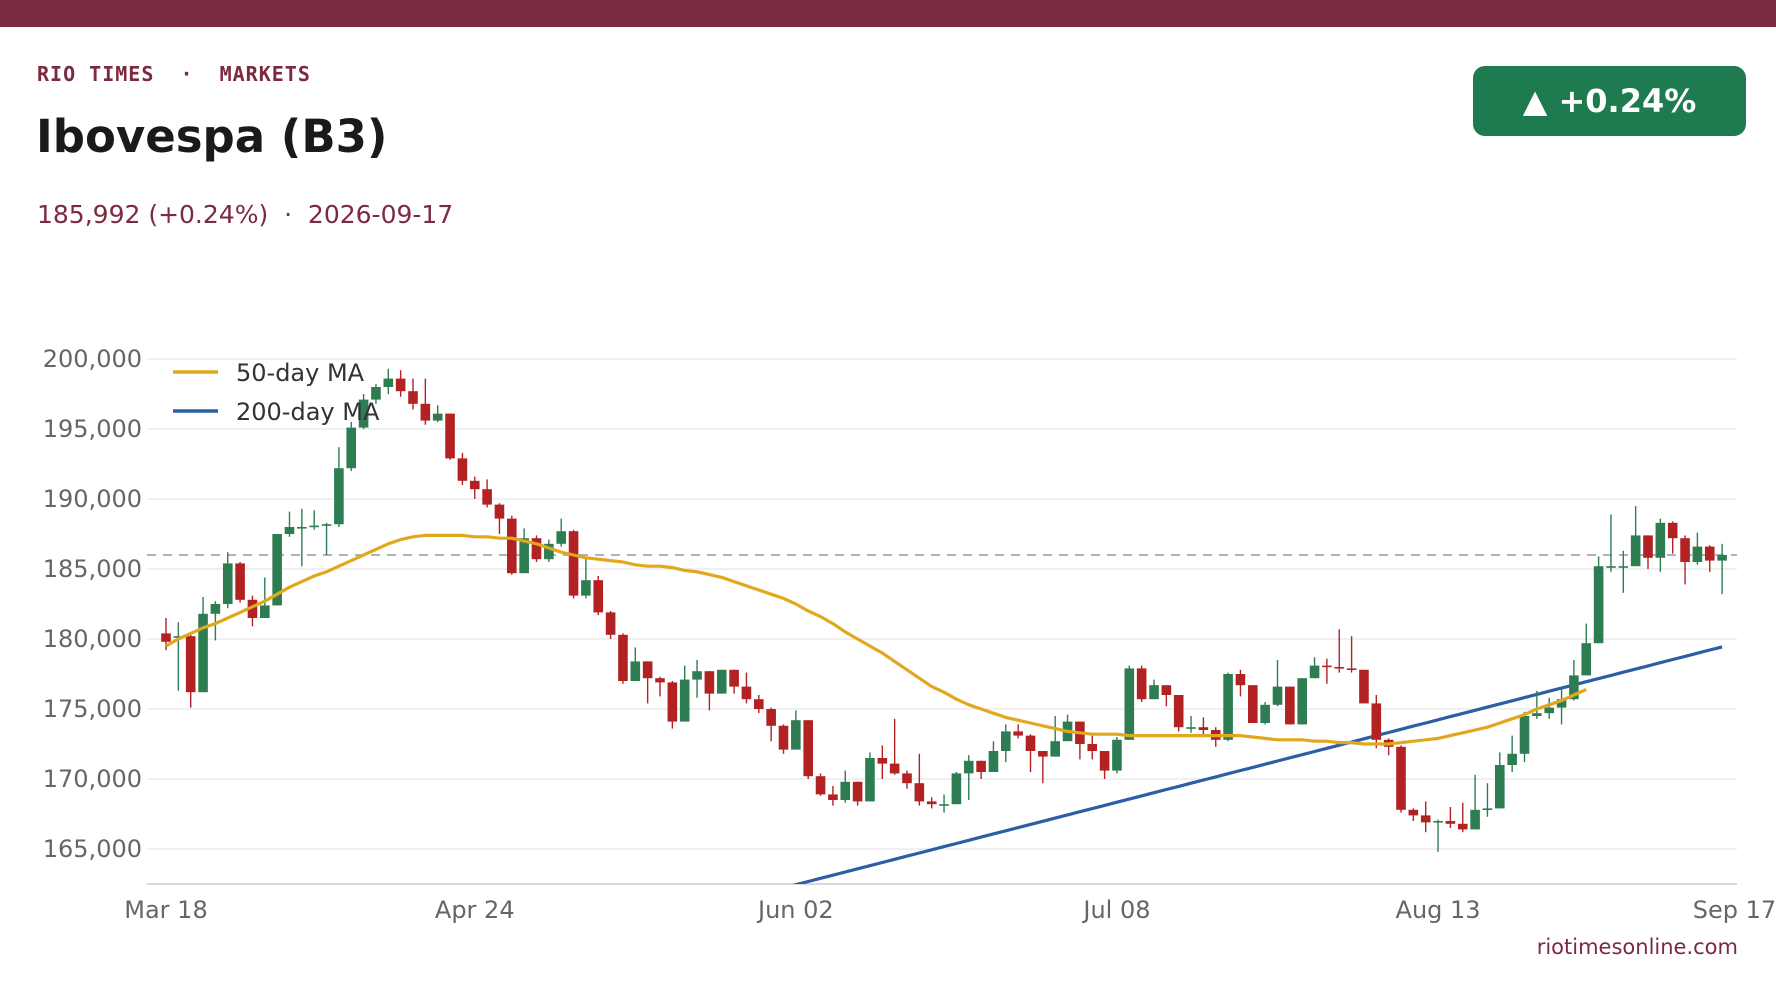  What do you see at coordinates (300, 373) in the screenshot?
I see `legend-label-ma50: 50-day MA` at bounding box center [300, 373].